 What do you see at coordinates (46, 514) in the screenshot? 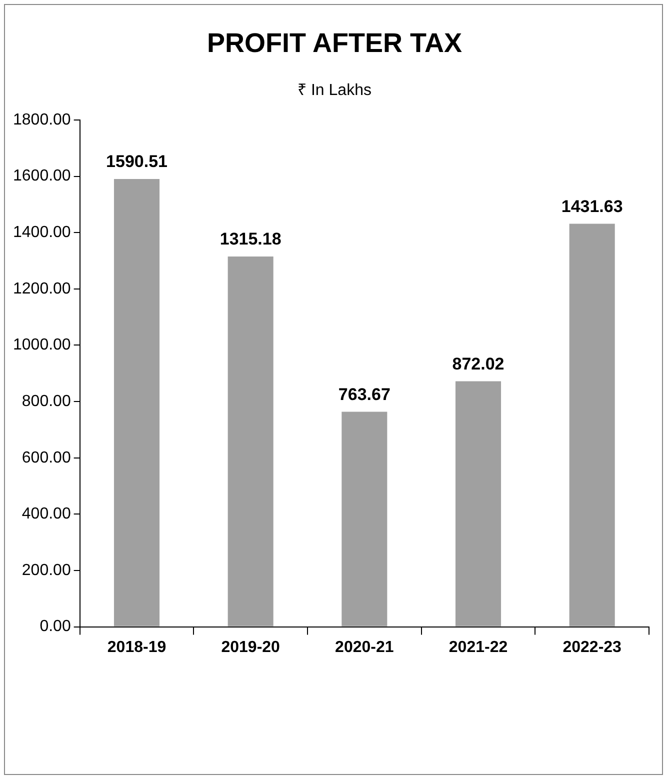
I see `y-tick-label: 400.00` at bounding box center [46, 514].